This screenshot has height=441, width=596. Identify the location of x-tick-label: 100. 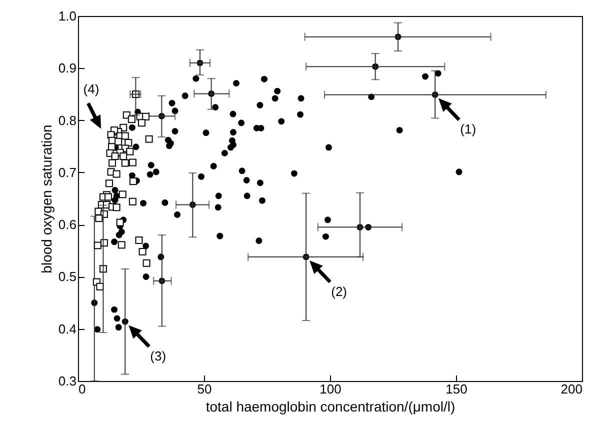
(331, 389).